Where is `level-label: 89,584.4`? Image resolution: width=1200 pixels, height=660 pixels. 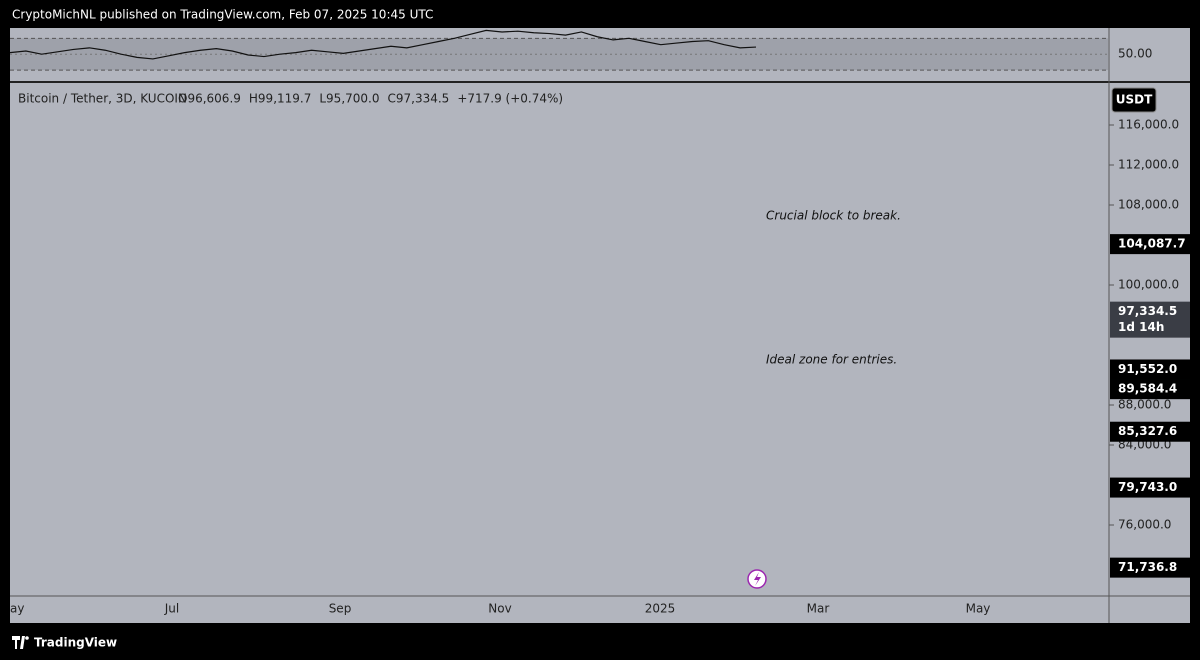 level-label: 89,584.4 is located at coordinates (1147, 389).